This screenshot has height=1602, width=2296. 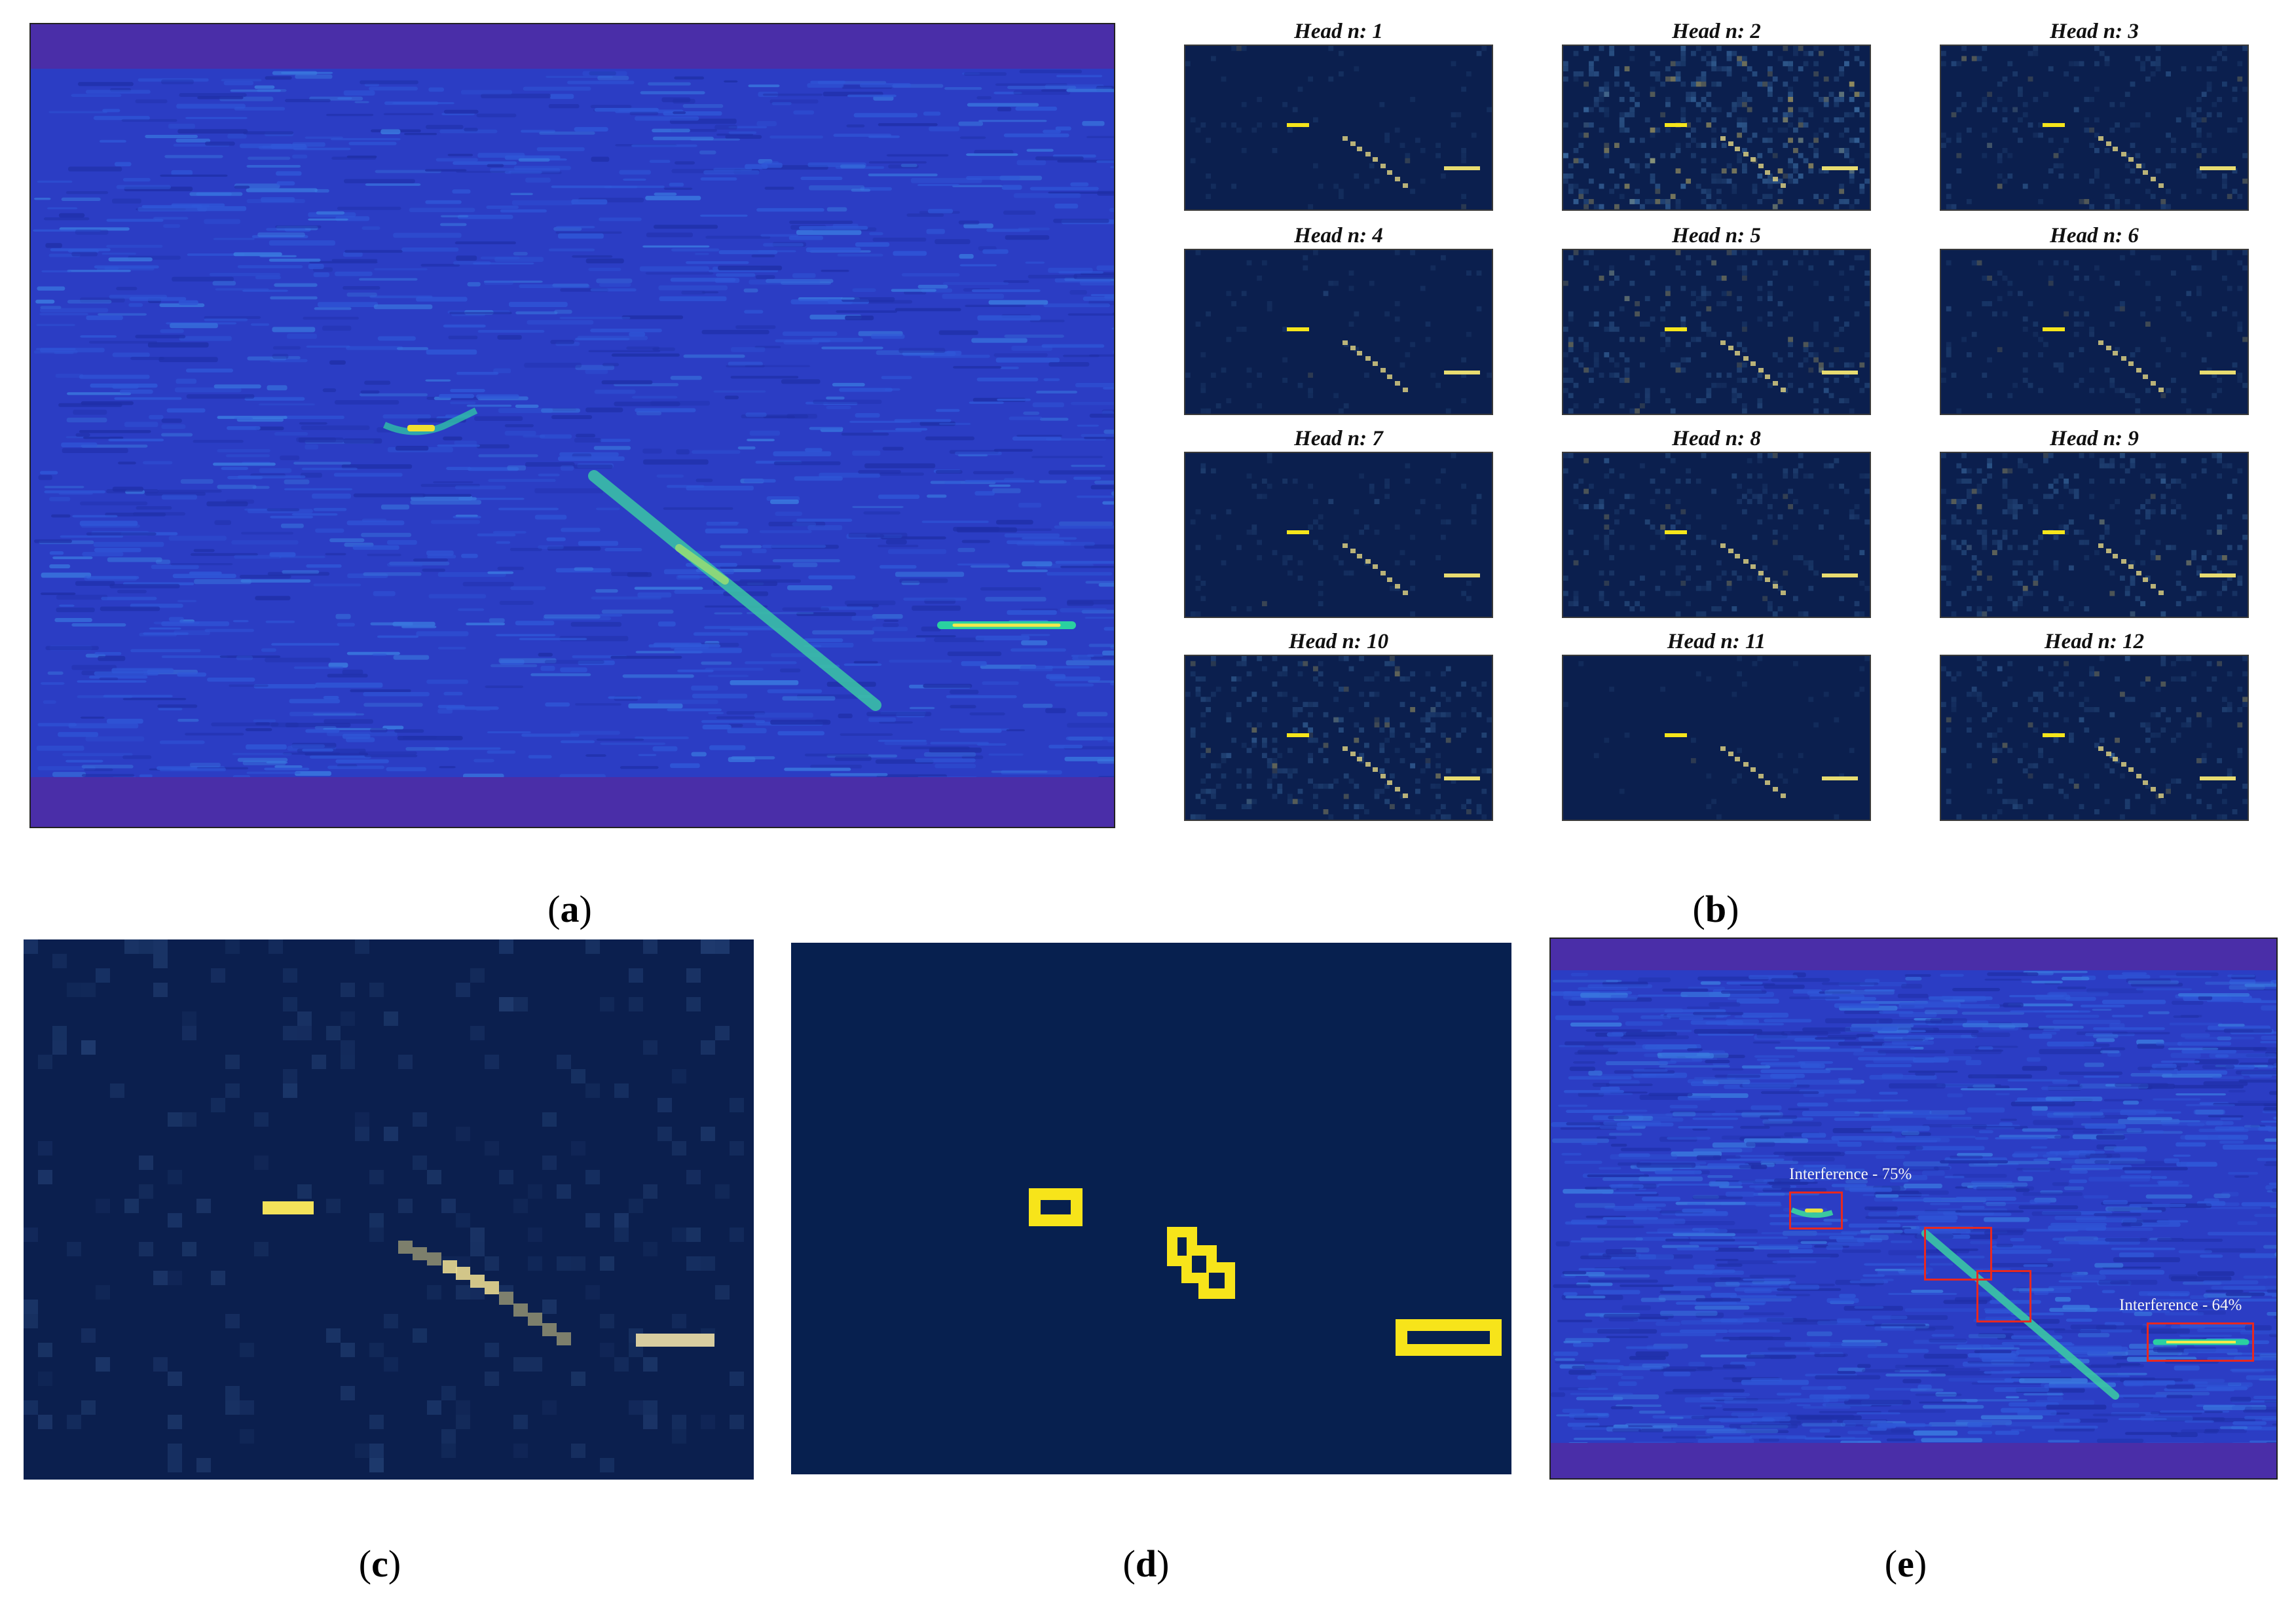 I want to click on head-title: Head n: 3, so click(x=2095, y=32).